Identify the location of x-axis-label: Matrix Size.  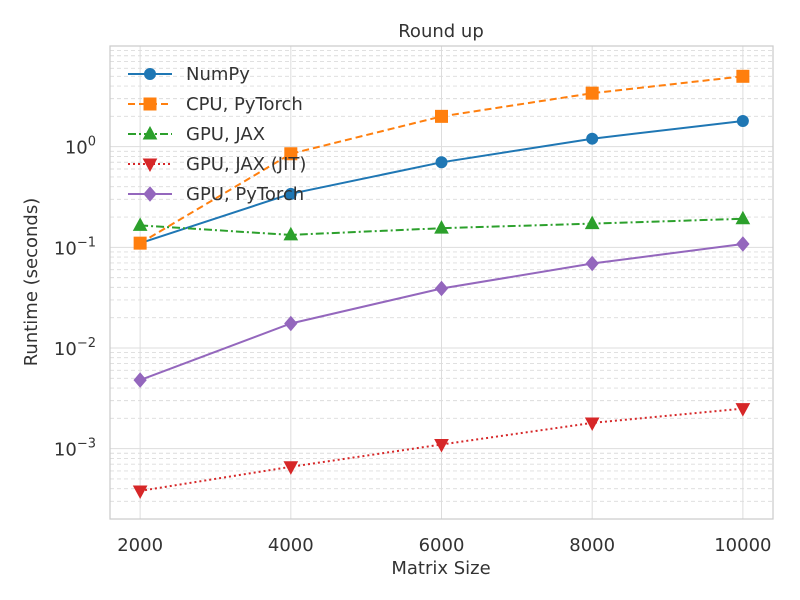
(440, 568).